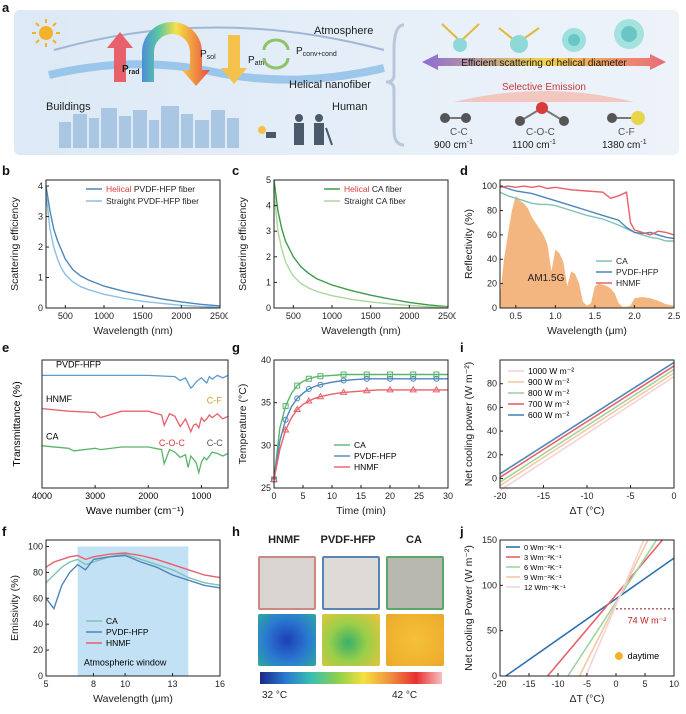 The width and height of the screenshot is (686, 714). Describe the element at coordinates (302, 496) in the screenshot. I see `x-tick-label: 5` at that location.